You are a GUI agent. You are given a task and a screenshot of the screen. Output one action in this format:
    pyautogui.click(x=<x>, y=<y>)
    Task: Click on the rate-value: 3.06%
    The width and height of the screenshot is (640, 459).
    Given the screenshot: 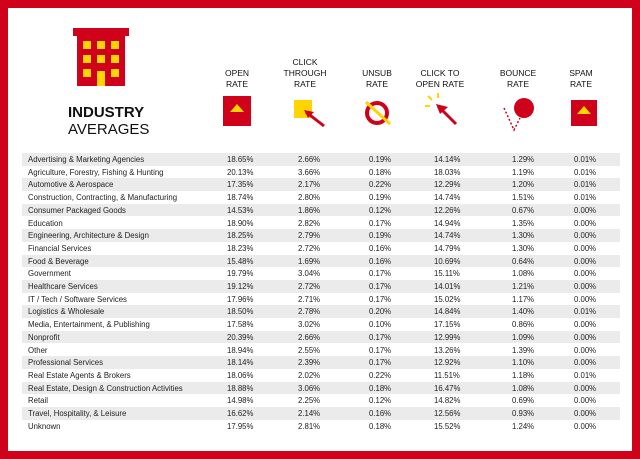 What is the action you would take?
    pyautogui.click(x=309, y=388)
    